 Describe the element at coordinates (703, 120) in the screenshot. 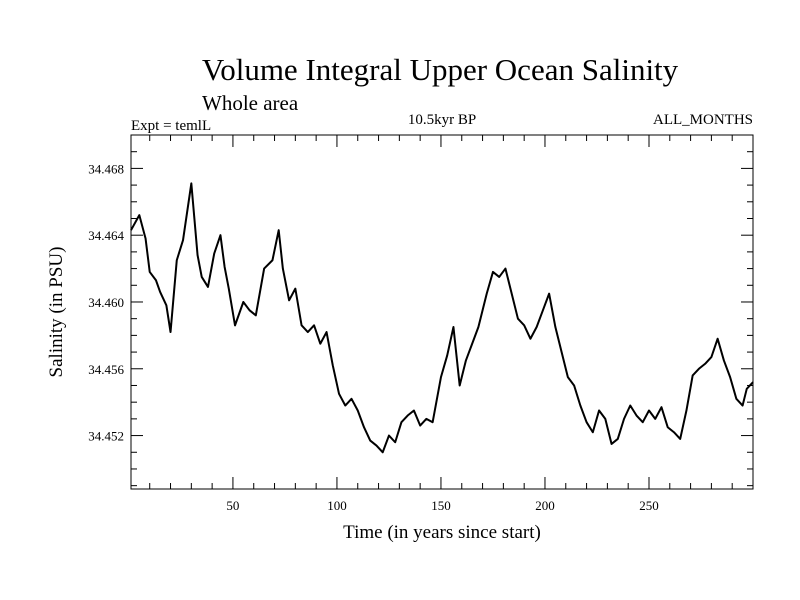

I see `months-note: ALL_MONTHS` at that location.